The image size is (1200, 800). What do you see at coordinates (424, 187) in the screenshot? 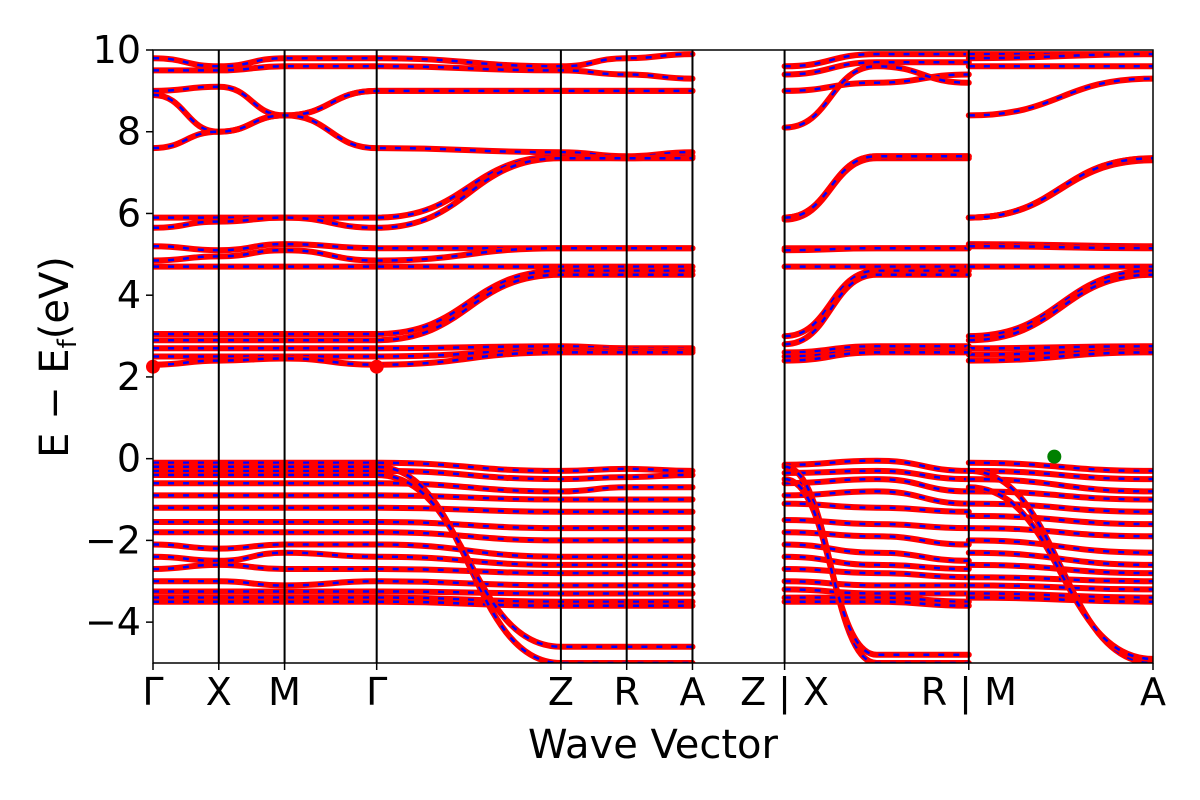
I see `band-5-seg-0-spin-up` at bounding box center [424, 187].